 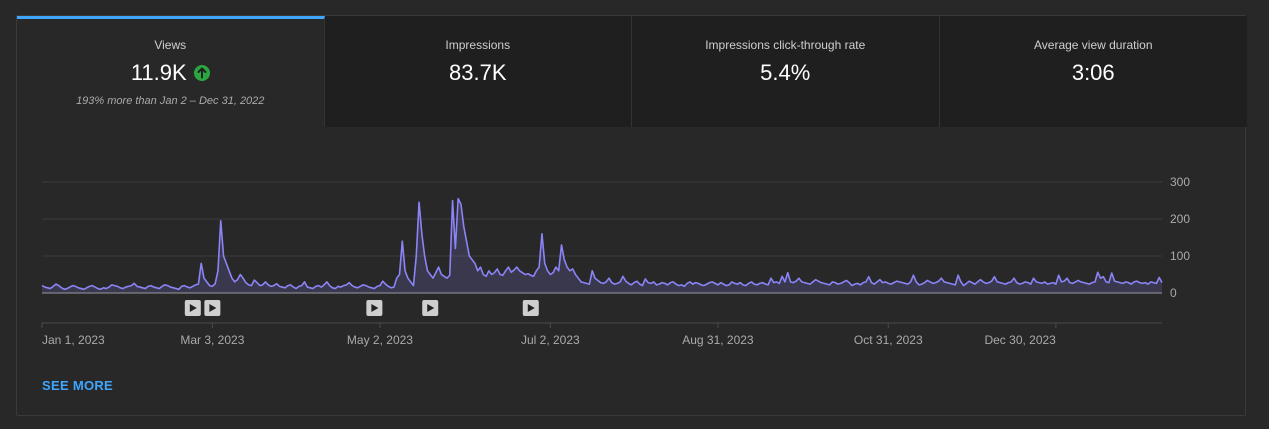 I want to click on x-tick-label: Oct 31, 2023, so click(x=888, y=340).